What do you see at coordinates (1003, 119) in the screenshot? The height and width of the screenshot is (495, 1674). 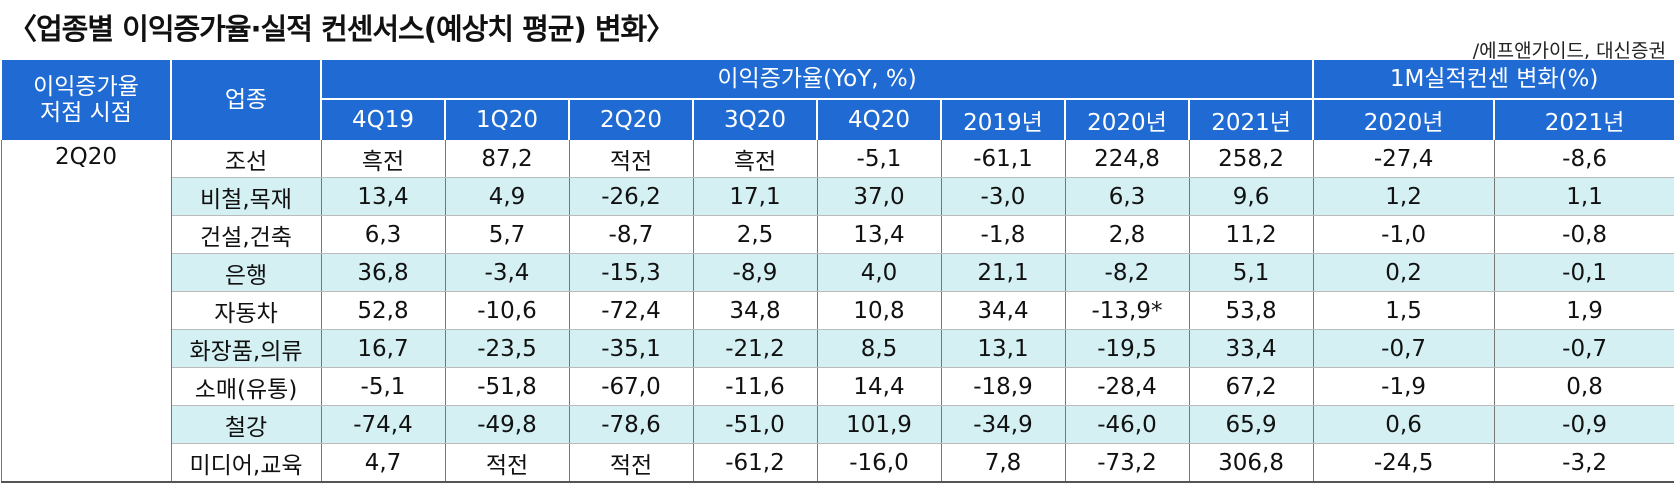 I see `column-header: 2019년` at bounding box center [1003, 119].